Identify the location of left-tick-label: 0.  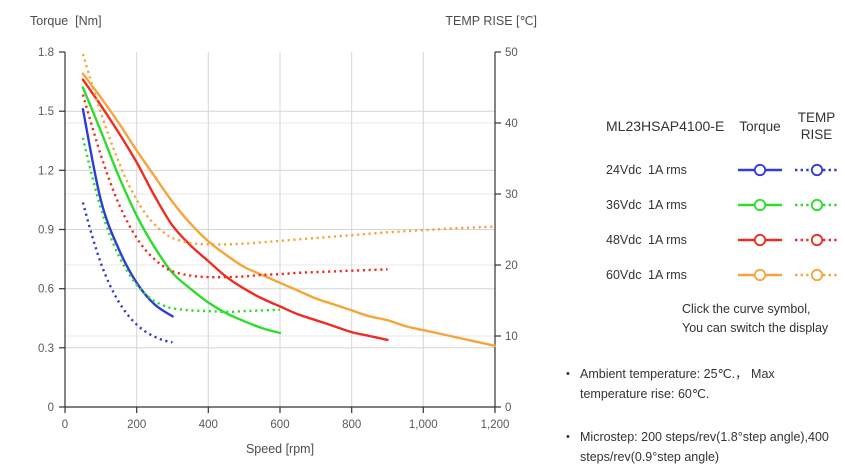
(51, 408).